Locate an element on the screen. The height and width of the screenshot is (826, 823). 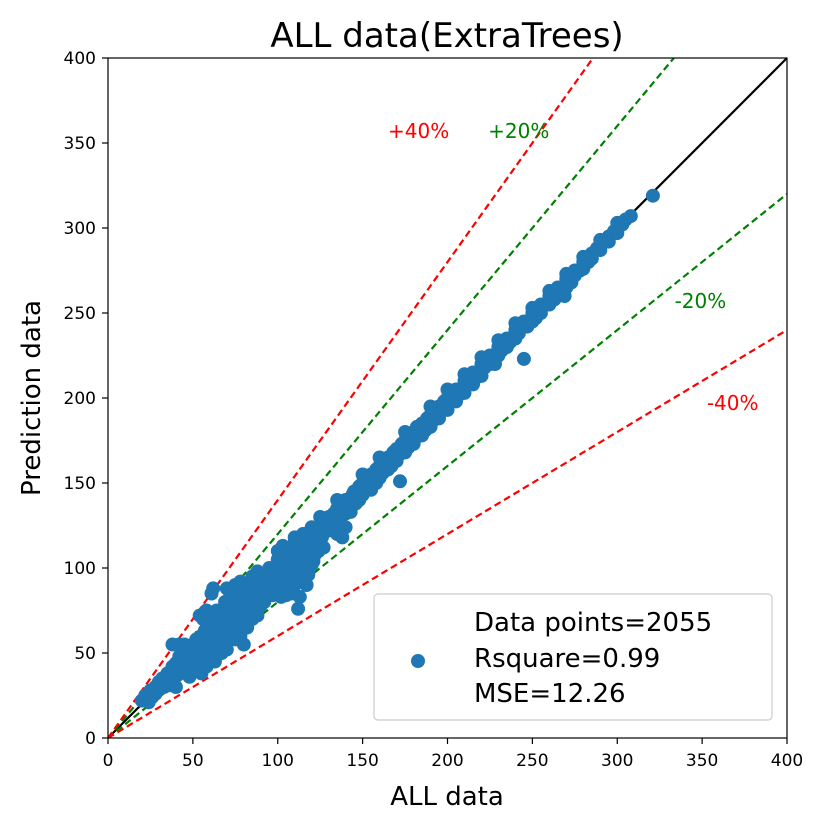
legend-line-3: MSE=12.26 is located at coordinates (550, 694).